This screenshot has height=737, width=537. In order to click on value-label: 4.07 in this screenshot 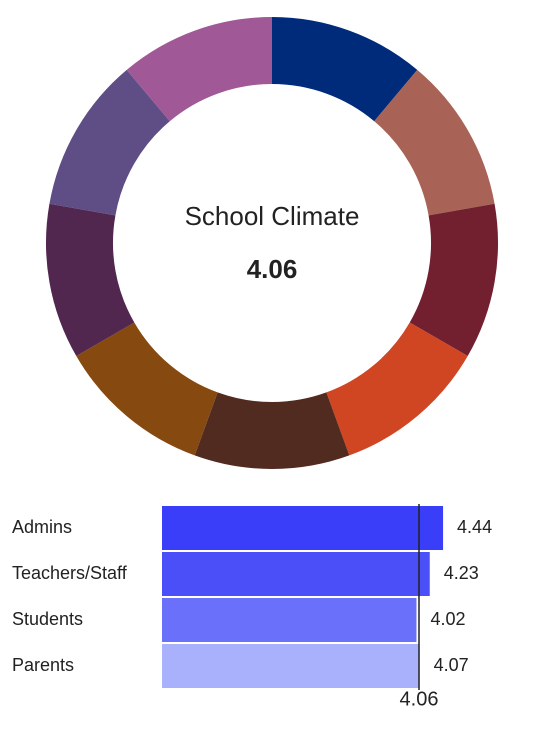, I will do `click(451, 665)`.